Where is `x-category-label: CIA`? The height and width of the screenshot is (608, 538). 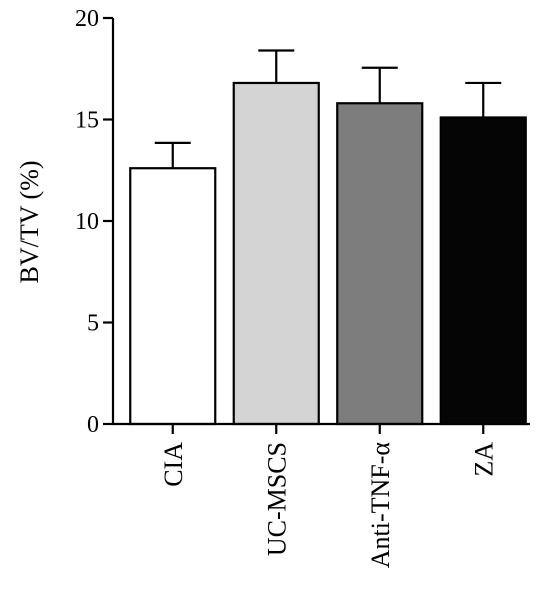
x-category-label: CIA is located at coordinates (173, 464).